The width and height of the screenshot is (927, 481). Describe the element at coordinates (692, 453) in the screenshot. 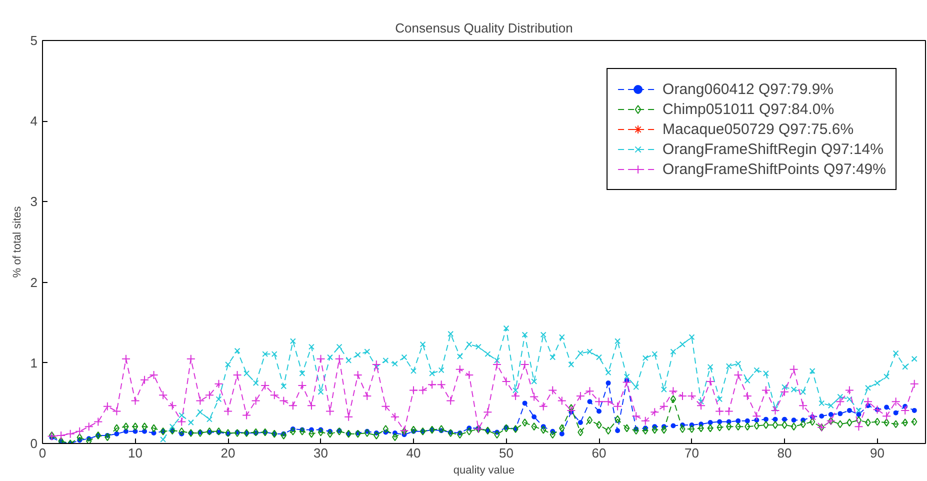

I see `x-tick-label: 70` at that location.